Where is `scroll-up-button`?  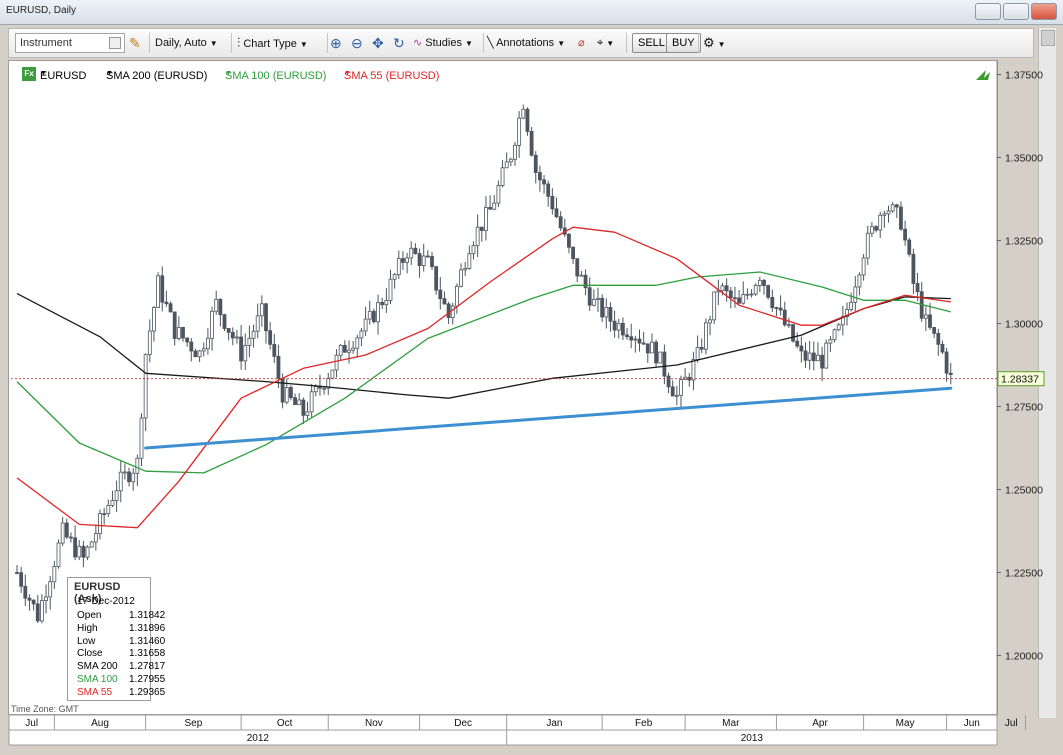
scroll-up-button is located at coordinates (1048, 38).